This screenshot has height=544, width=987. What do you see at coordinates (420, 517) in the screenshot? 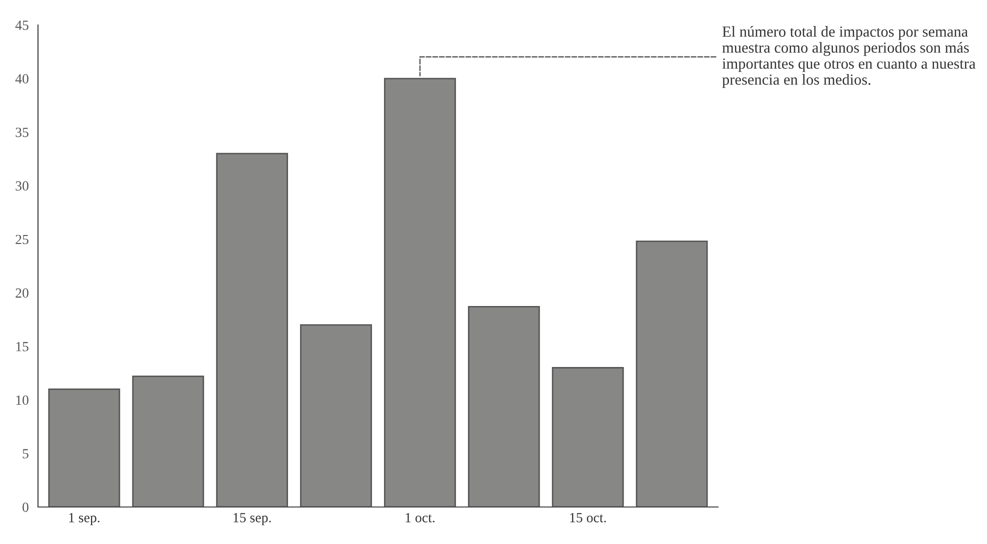
I see `x-tick-label: 1 oct.` at bounding box center [420, 517].